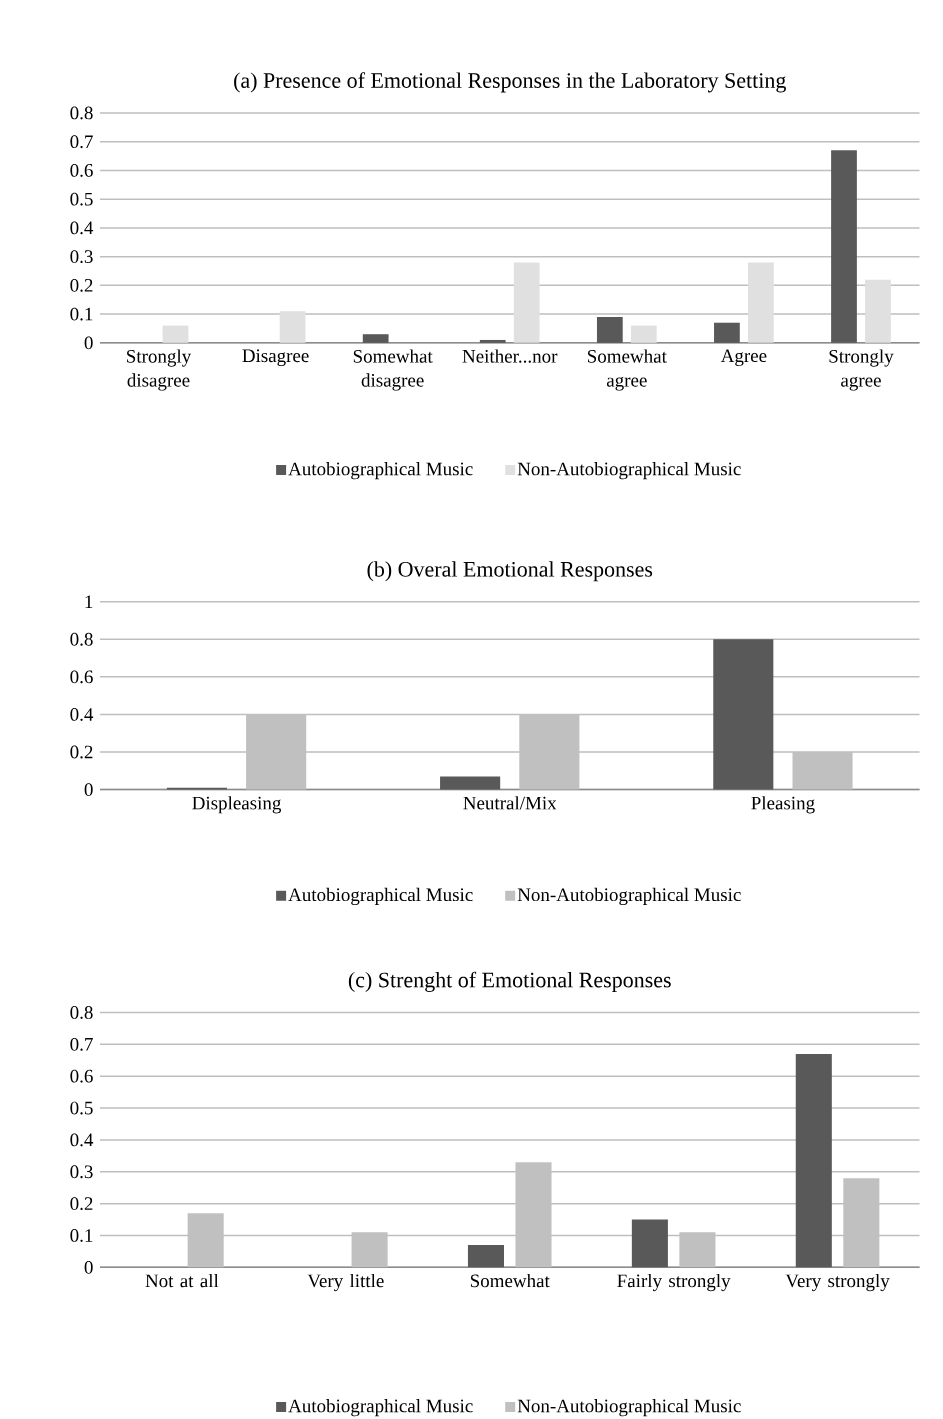 The width and height of the screenshot is (943, 1419). Describe the element at coordinates (837, 1282) in the screenshot. I see `x-tick-label: Very strongly` at that location.